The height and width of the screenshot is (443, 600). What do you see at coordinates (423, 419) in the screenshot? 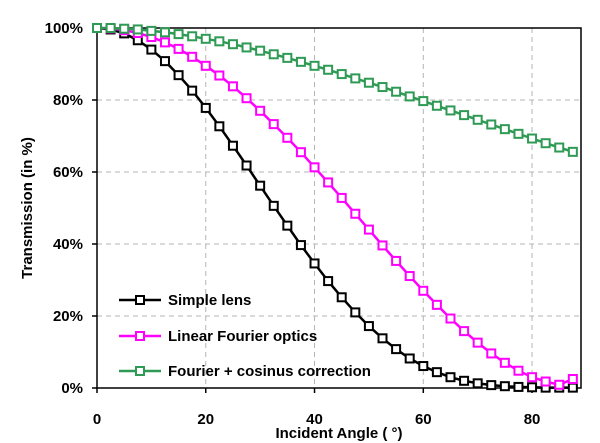
I see `x-tick-label: 60` at bounding box center [423, 419].